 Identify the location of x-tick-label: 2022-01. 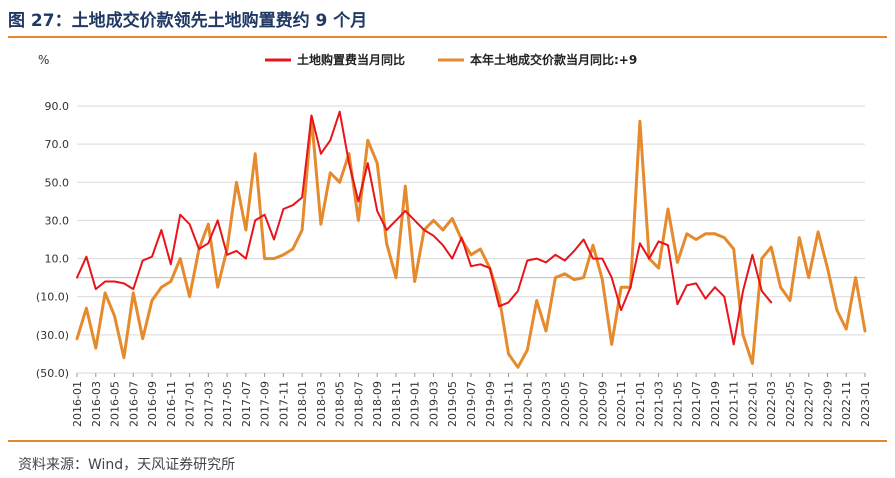
(752, 404).